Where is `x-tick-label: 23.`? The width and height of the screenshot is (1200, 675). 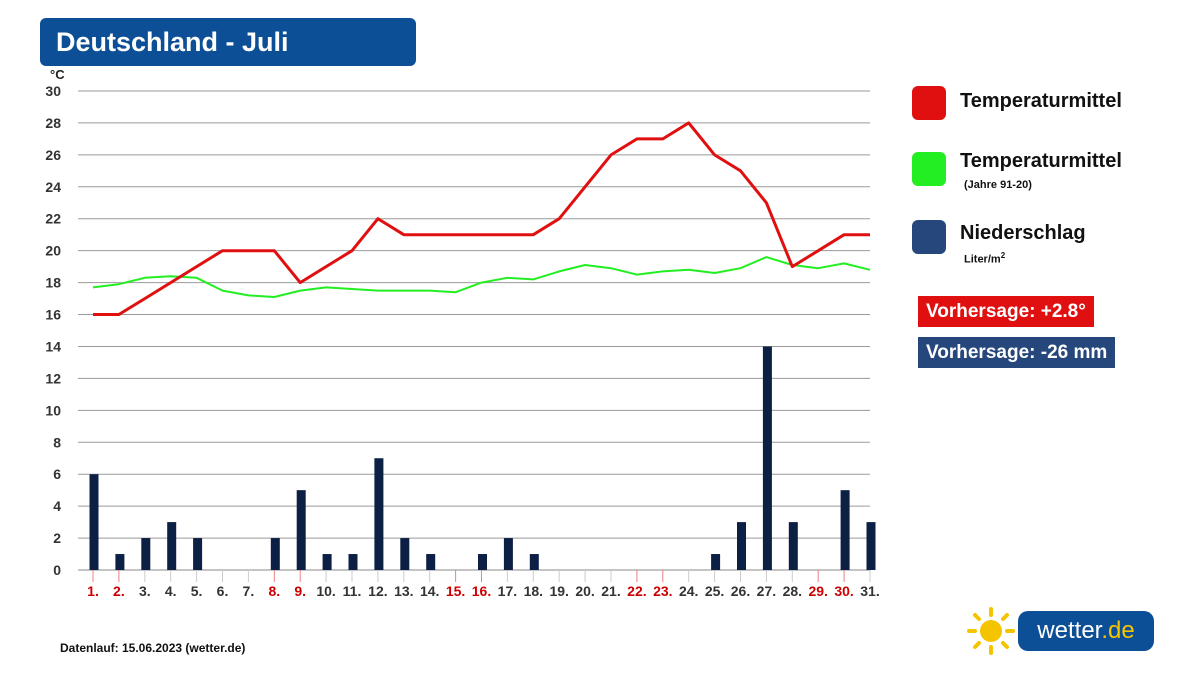
x-tick-label: 23. is located at coordinates (662, 591).